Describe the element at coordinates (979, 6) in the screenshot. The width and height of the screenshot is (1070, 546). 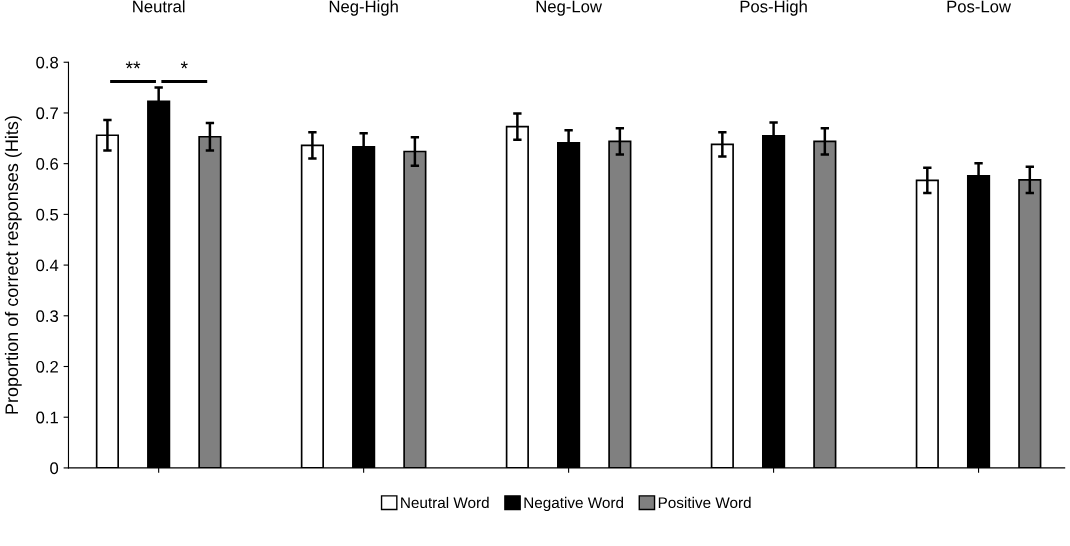
I see `x-tick-label: Pos-Low` at that location.